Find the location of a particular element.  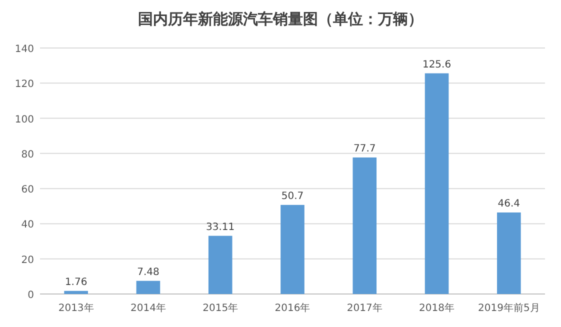

data-label: 1.76 is located at coordinates (76, 282).